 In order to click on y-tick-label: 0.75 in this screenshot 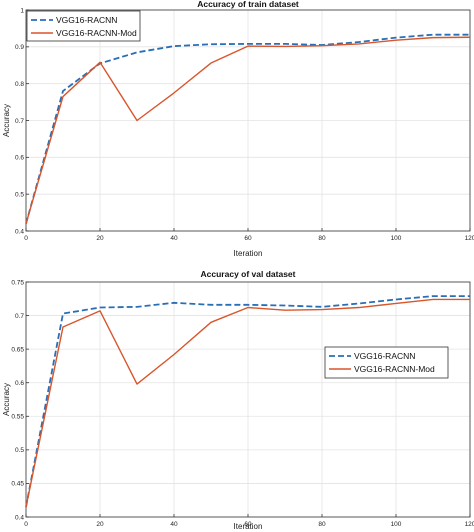, I will do `click(17, 282)`.